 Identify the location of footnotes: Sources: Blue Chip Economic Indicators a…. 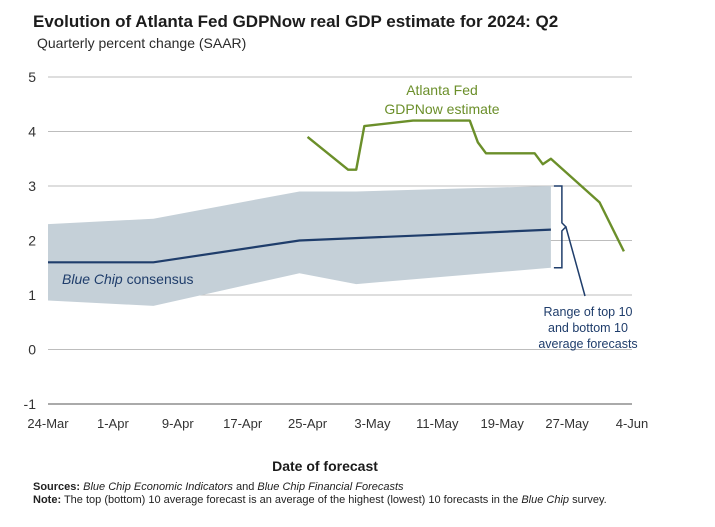
(353, 494).